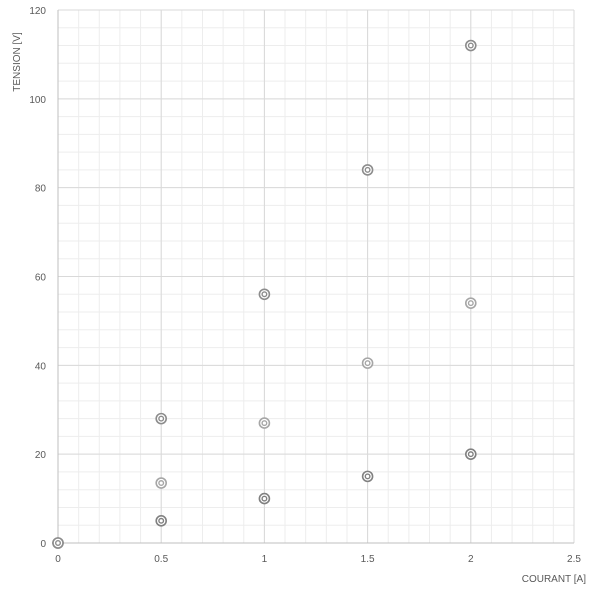 Image resolution: width=593 pixels, height=599 pixels. Describe the element at coordinates (37, 100) in the screenshot. I see `y-tick-label: 100` at that location.